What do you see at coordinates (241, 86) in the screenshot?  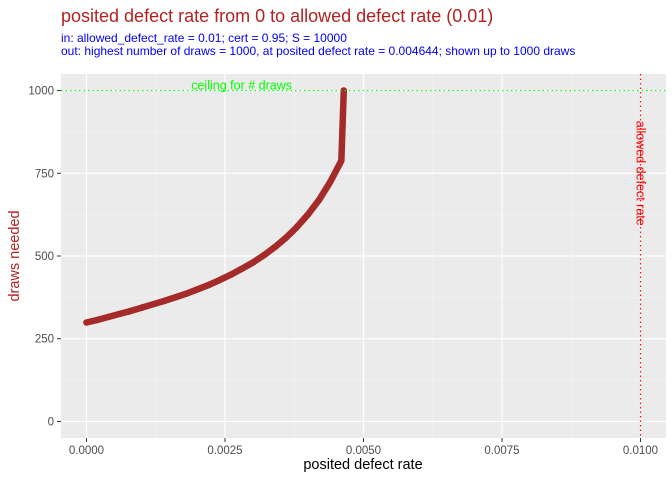 I see `ceiling-label: ceiling for # draws` at bounding box center [241, 86].